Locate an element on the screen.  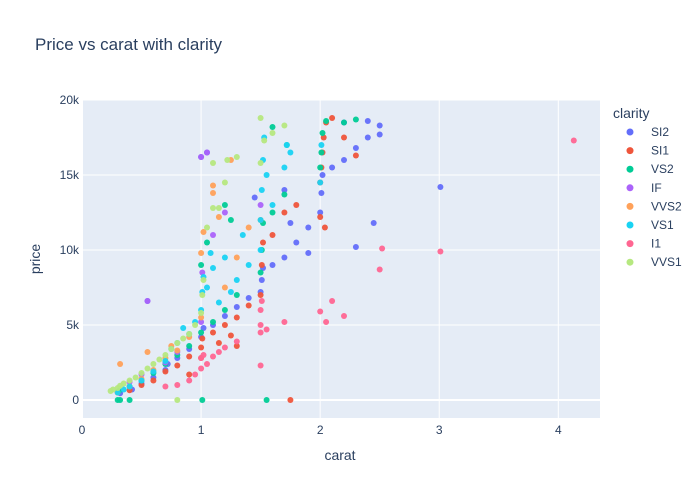
y-axis-title: price is located at coordinates (35, 259).